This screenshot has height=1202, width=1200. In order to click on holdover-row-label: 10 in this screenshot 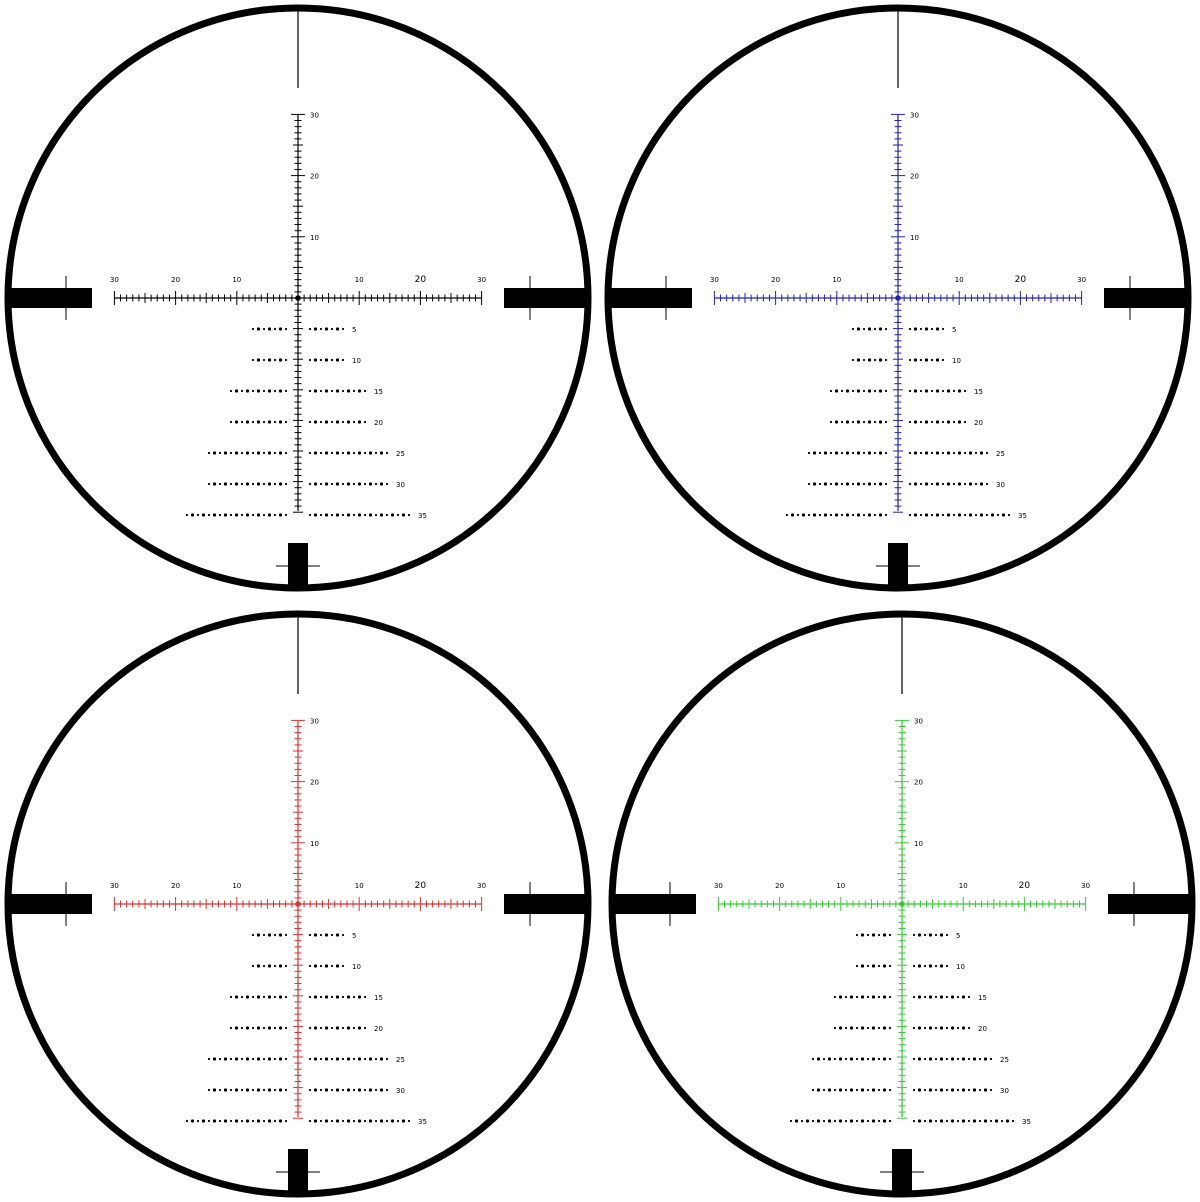, I will do `click(356, 361)`.